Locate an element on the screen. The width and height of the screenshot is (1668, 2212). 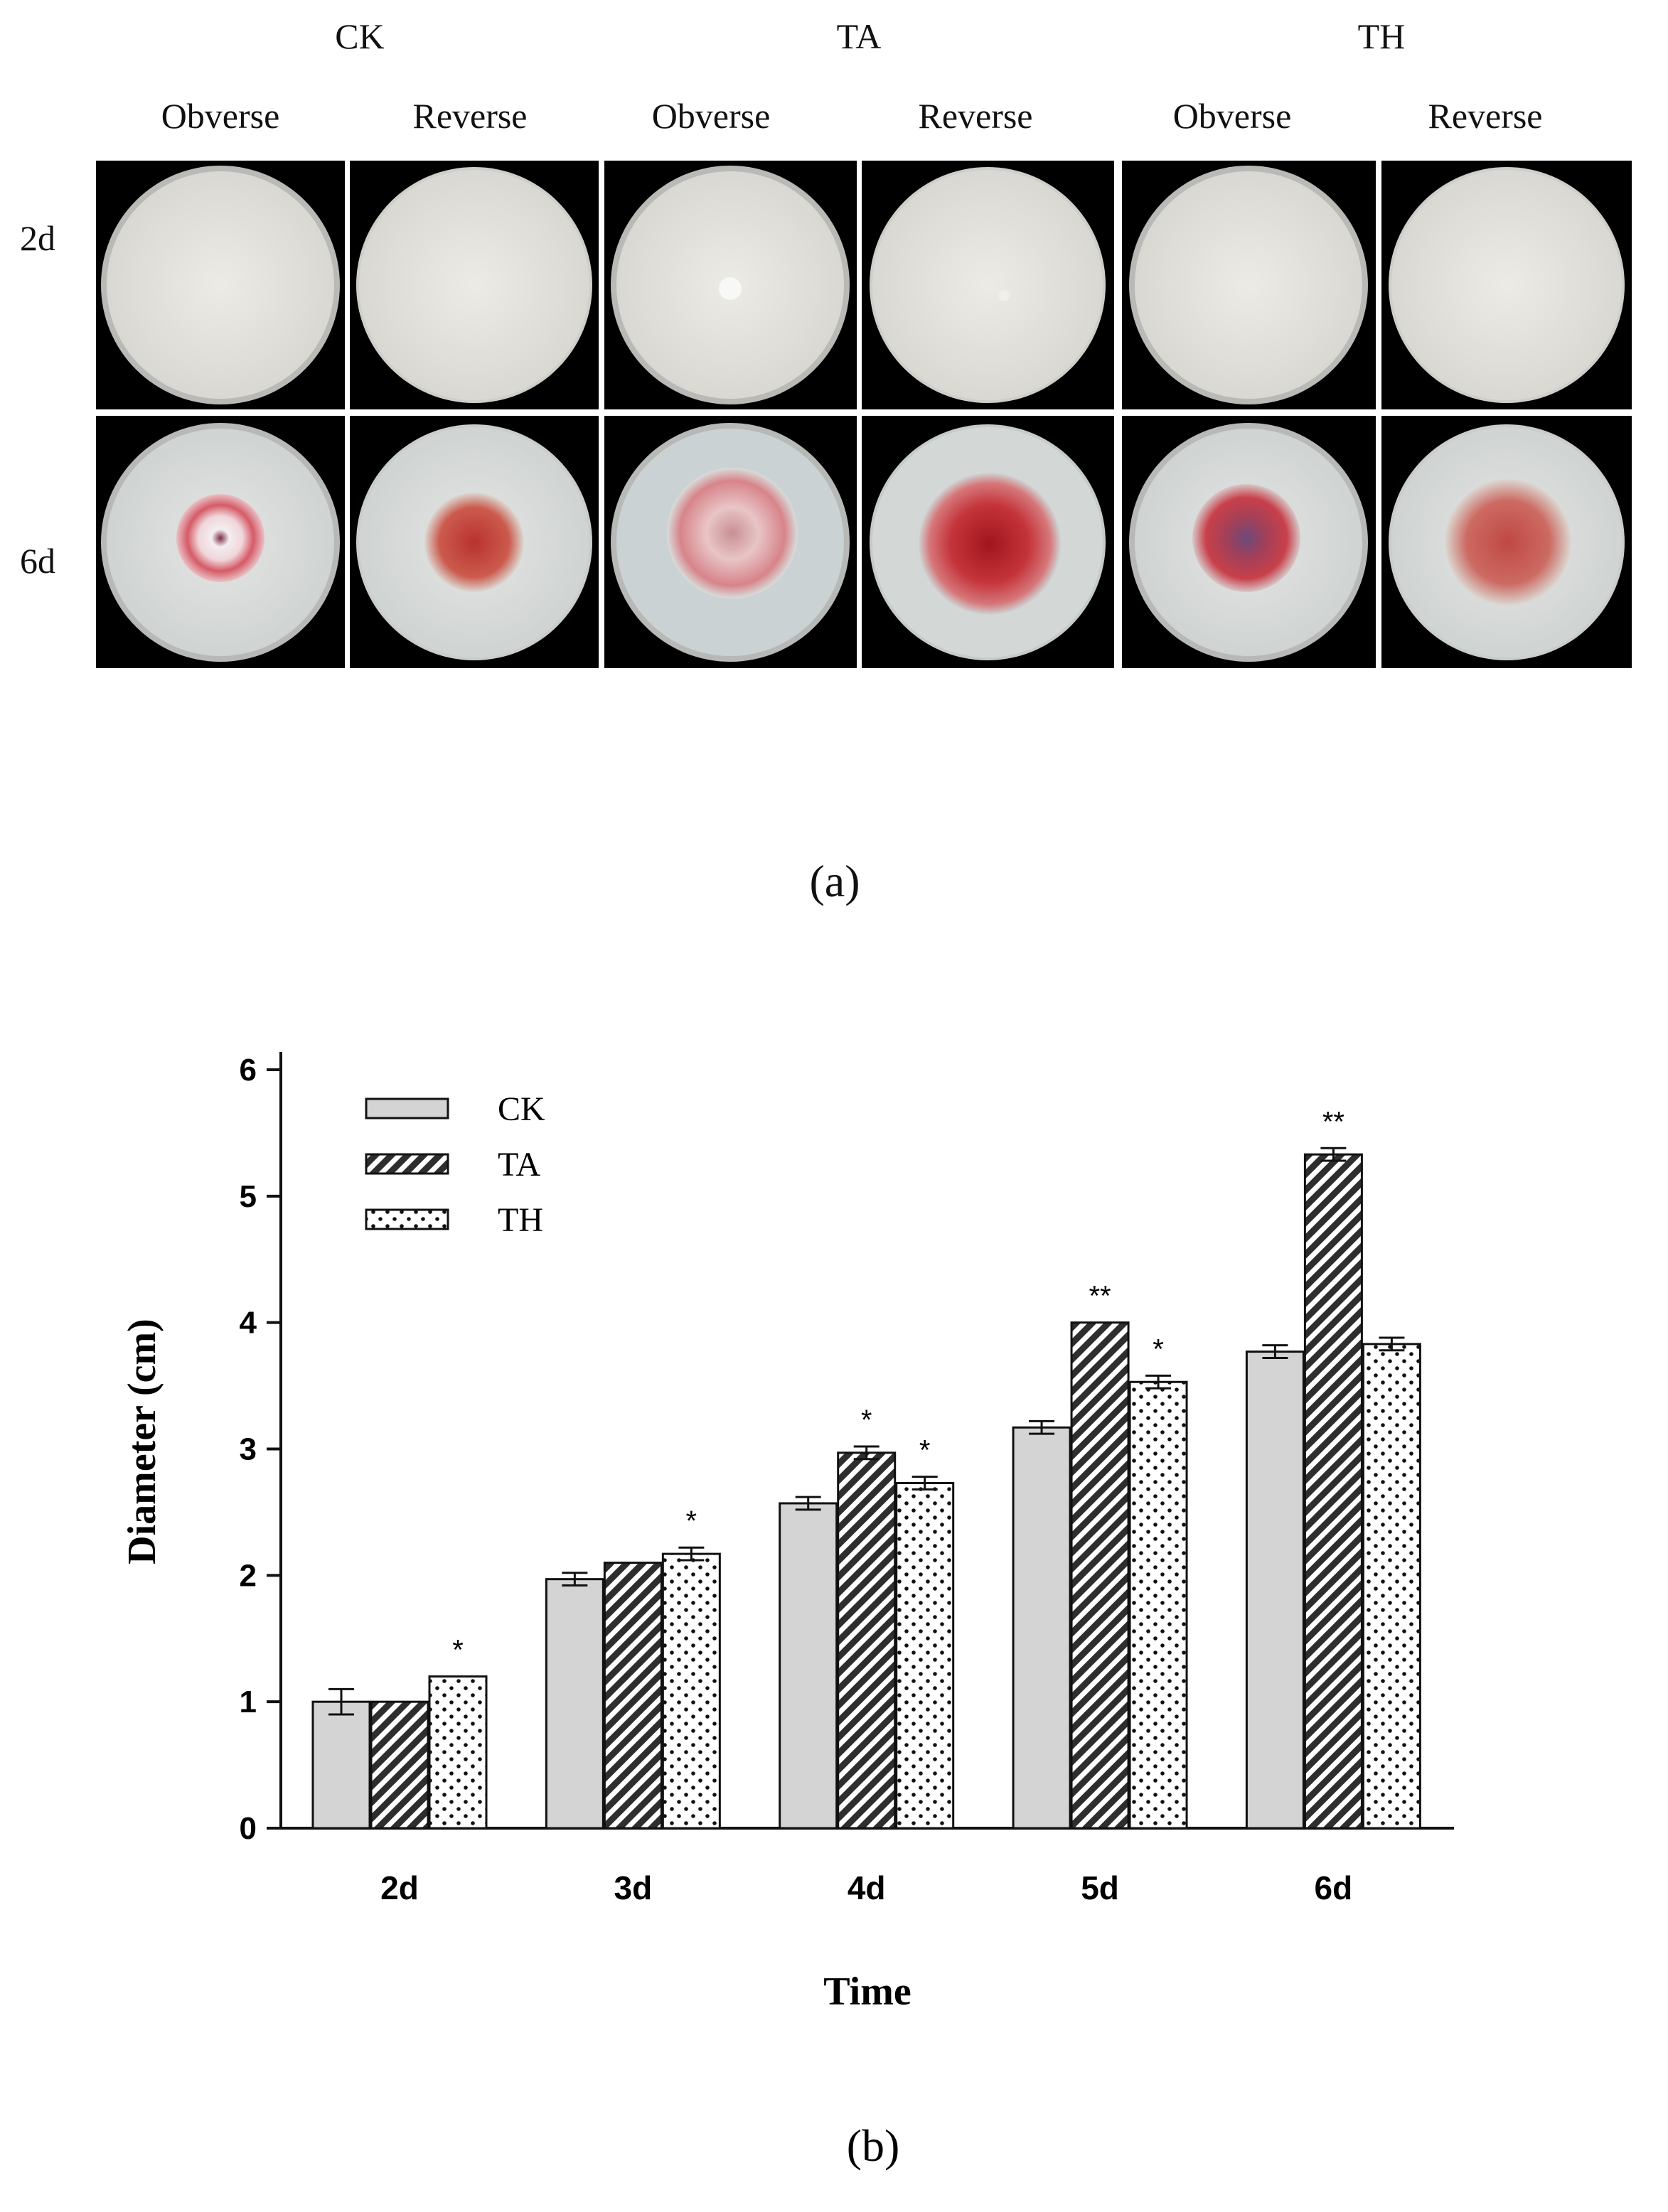
x-tick-label: 6d is located at coordinates (1334, 1887).